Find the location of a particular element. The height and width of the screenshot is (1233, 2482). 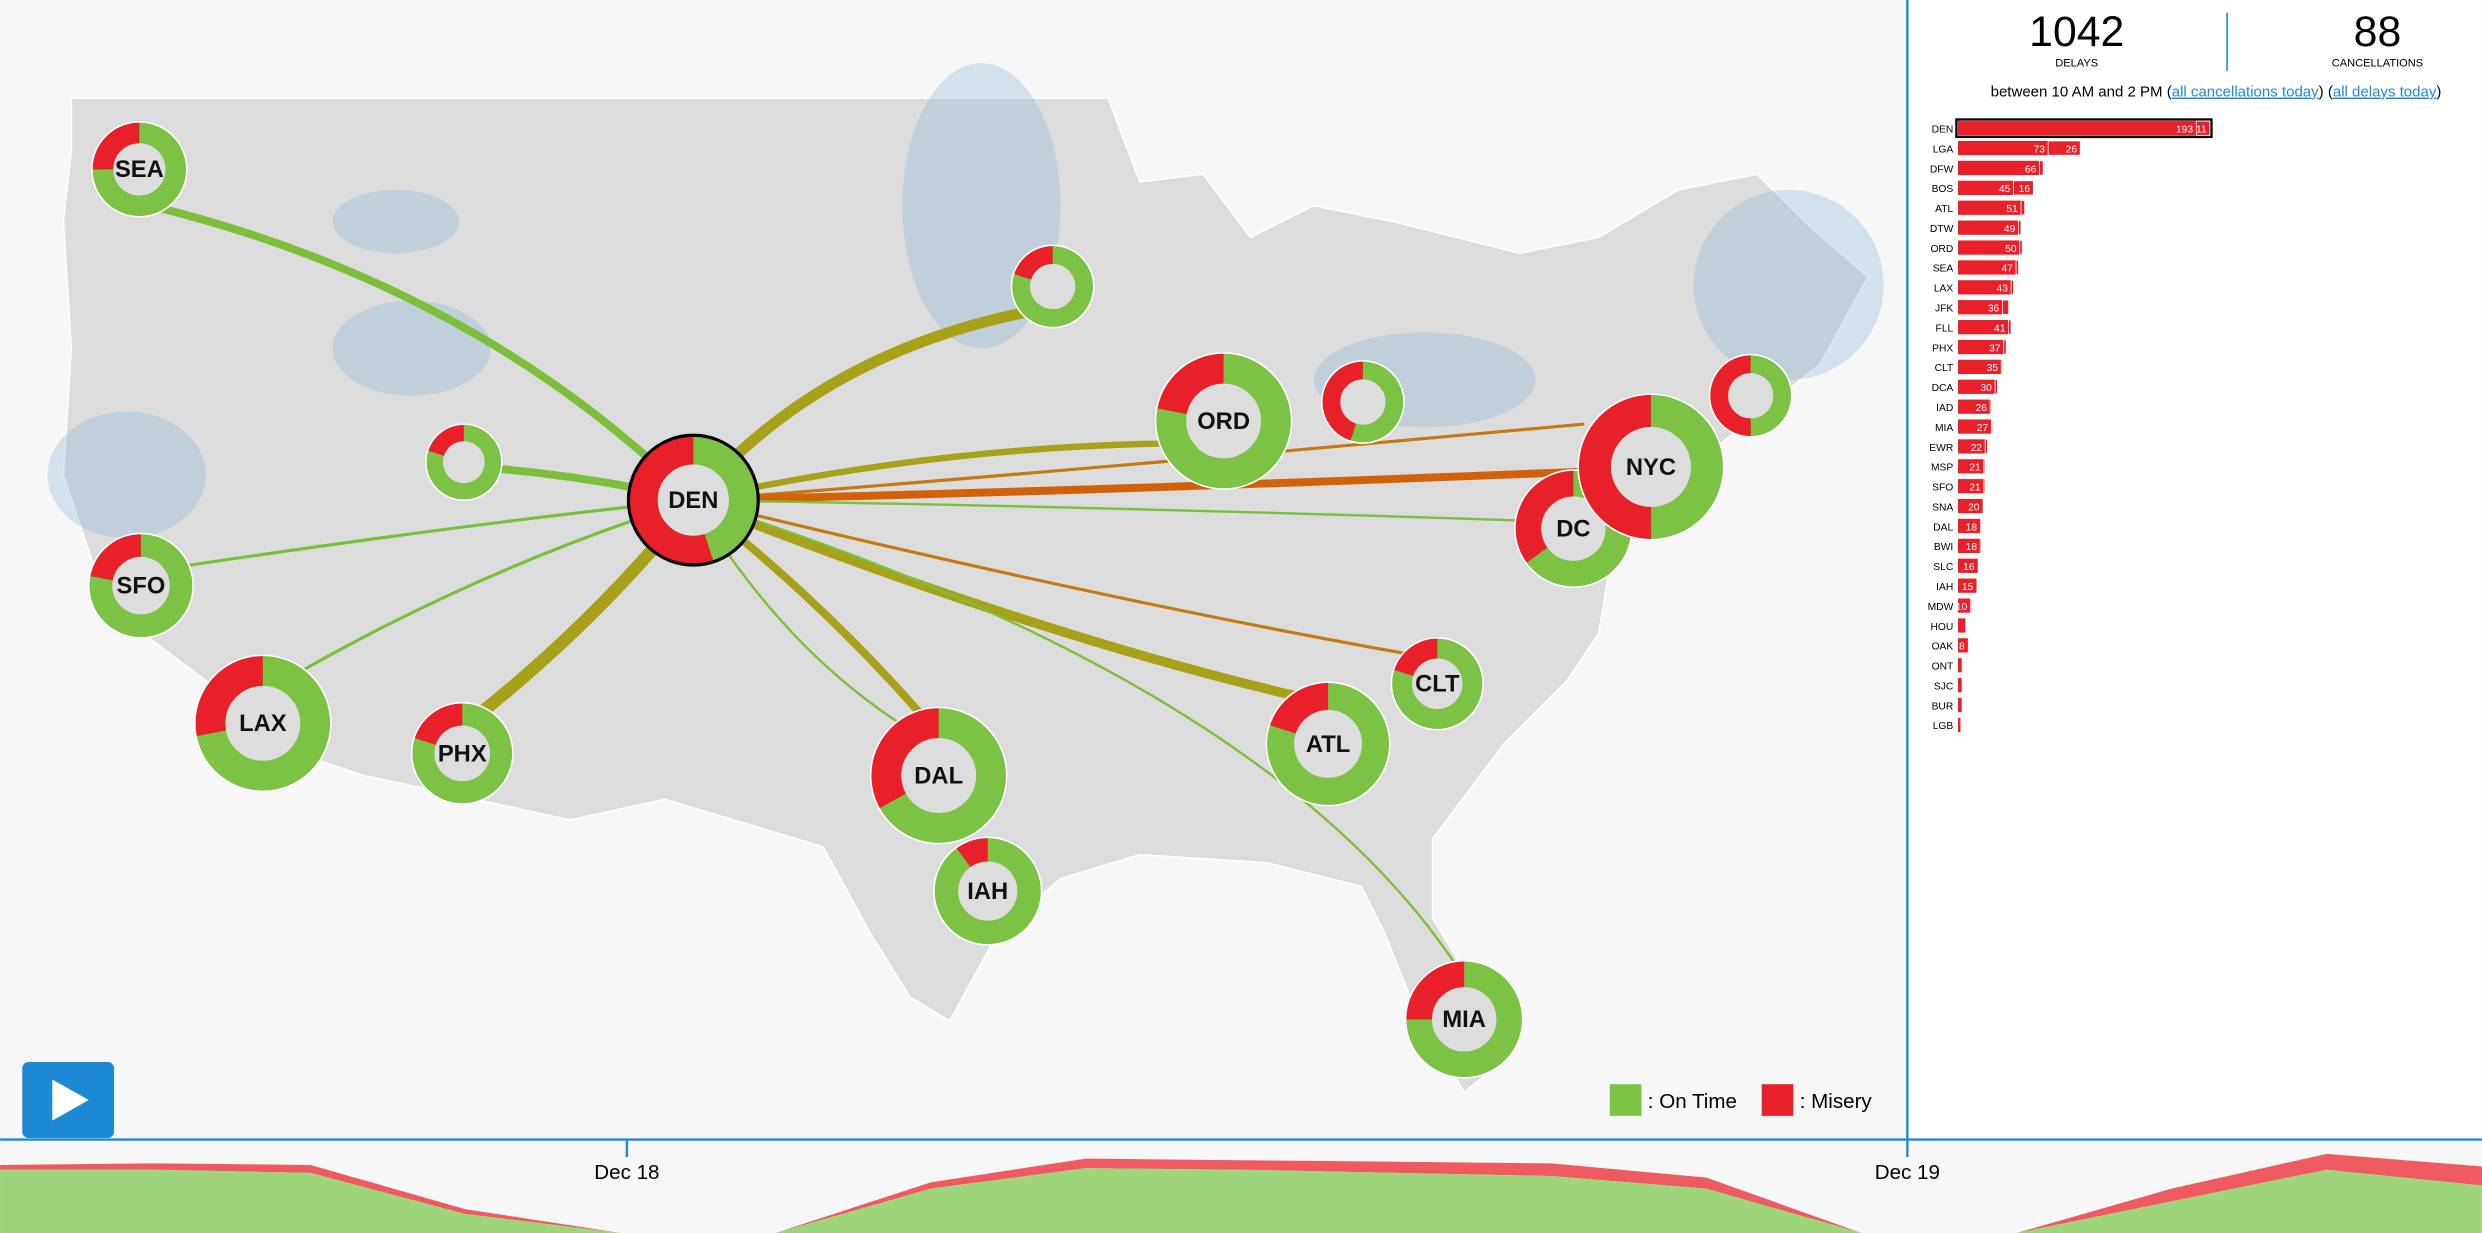

on-time-ring is located at coordinates (462, 753).